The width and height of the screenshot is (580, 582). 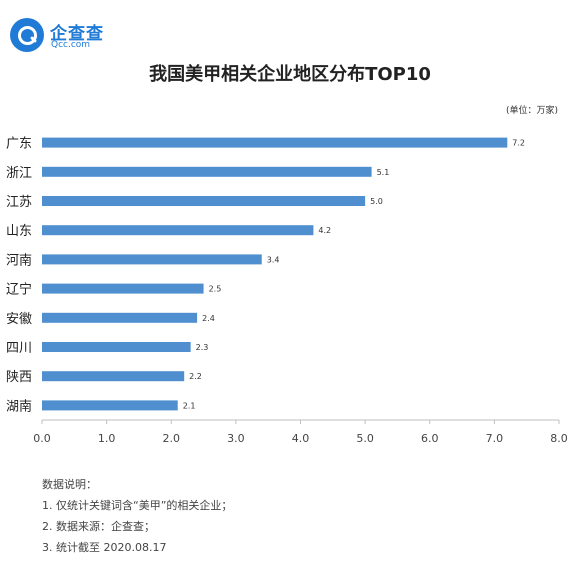 What do you see at coordinates (19, 319) in the screenshot?
I see `category-label: 安徽` at bounding box center [19, 319].